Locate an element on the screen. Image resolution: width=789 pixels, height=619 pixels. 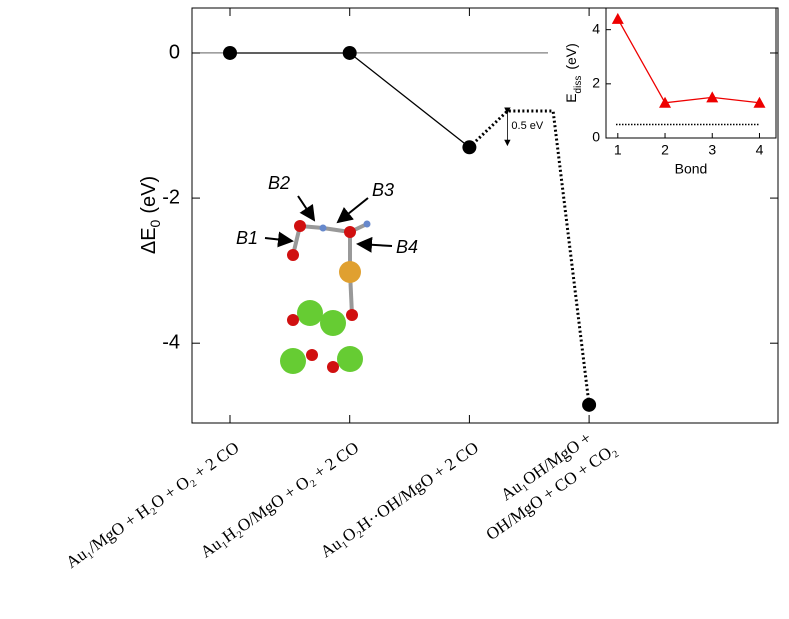
inset-frame is located at coordinates (691, 73).